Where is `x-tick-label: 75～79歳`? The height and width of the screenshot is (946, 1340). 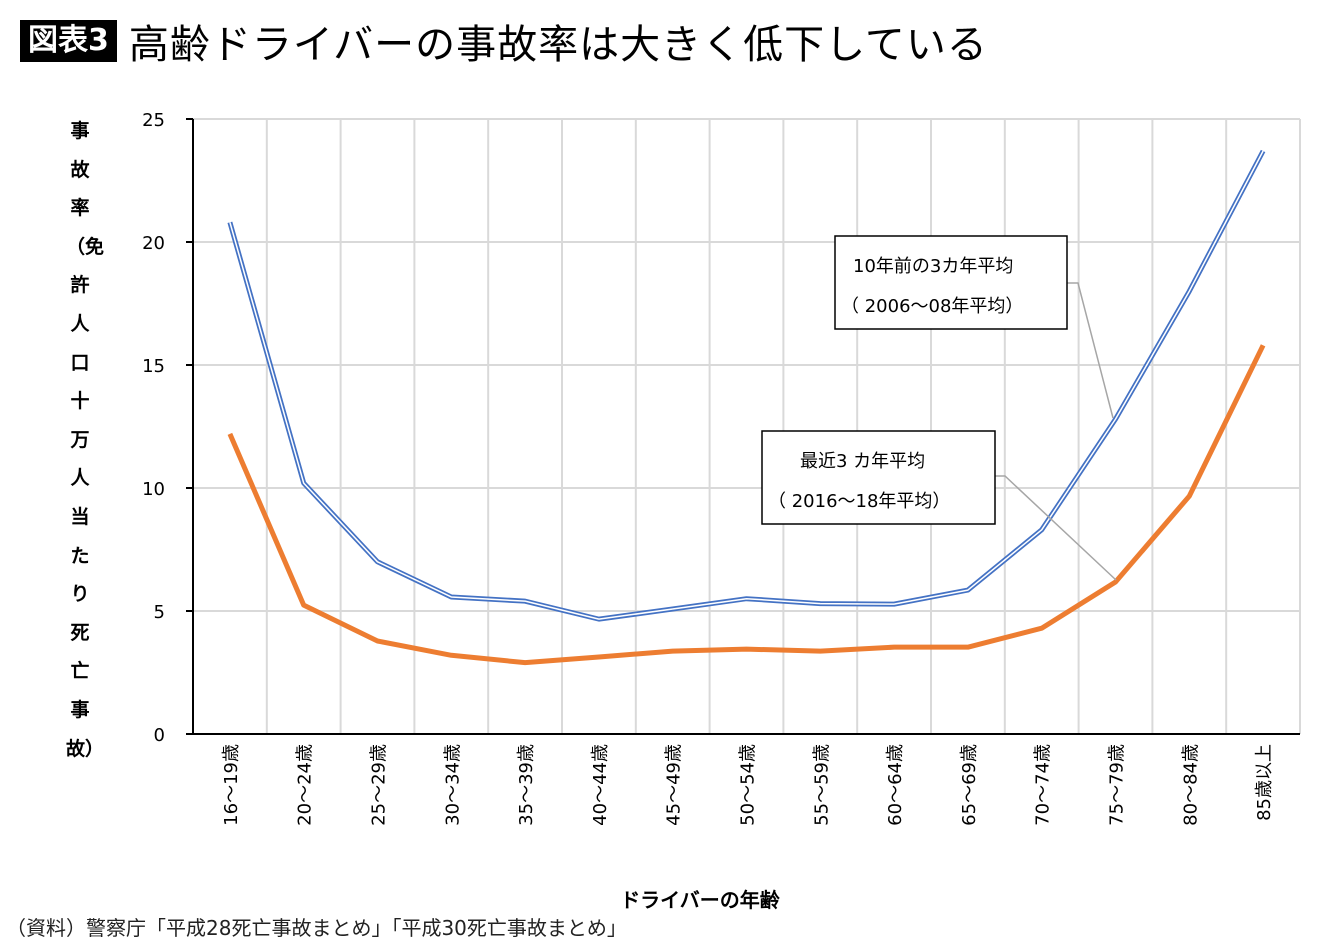 x-tick-label: 75～79歳 is located at coordinates (1117, 785).